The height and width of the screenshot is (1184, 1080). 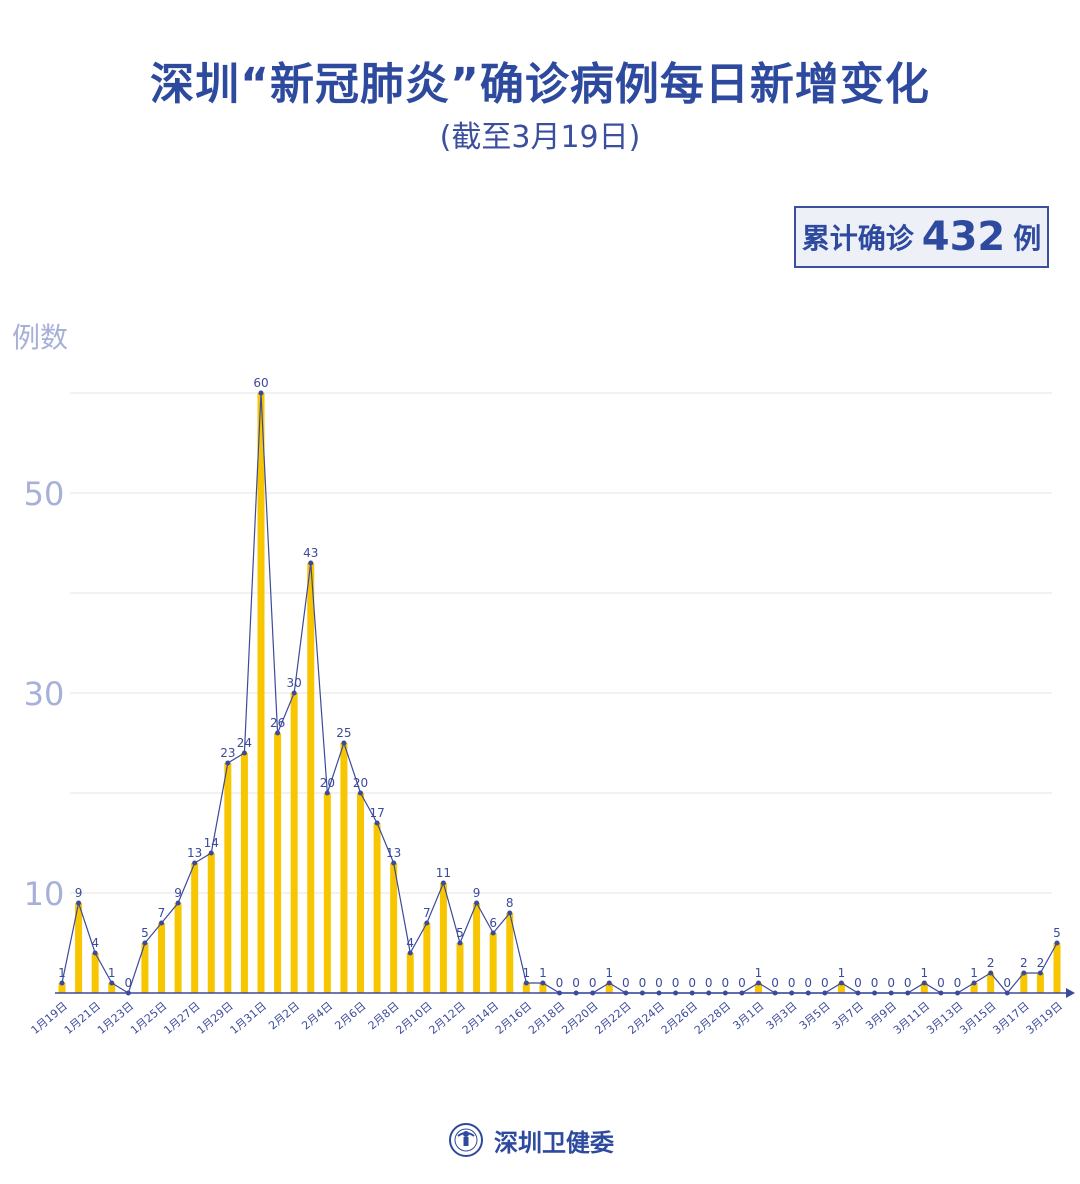 What do you see at coordinates (79, 893) in the screenshot?
I see `data-label: 9` at bounding box center [79, 893].